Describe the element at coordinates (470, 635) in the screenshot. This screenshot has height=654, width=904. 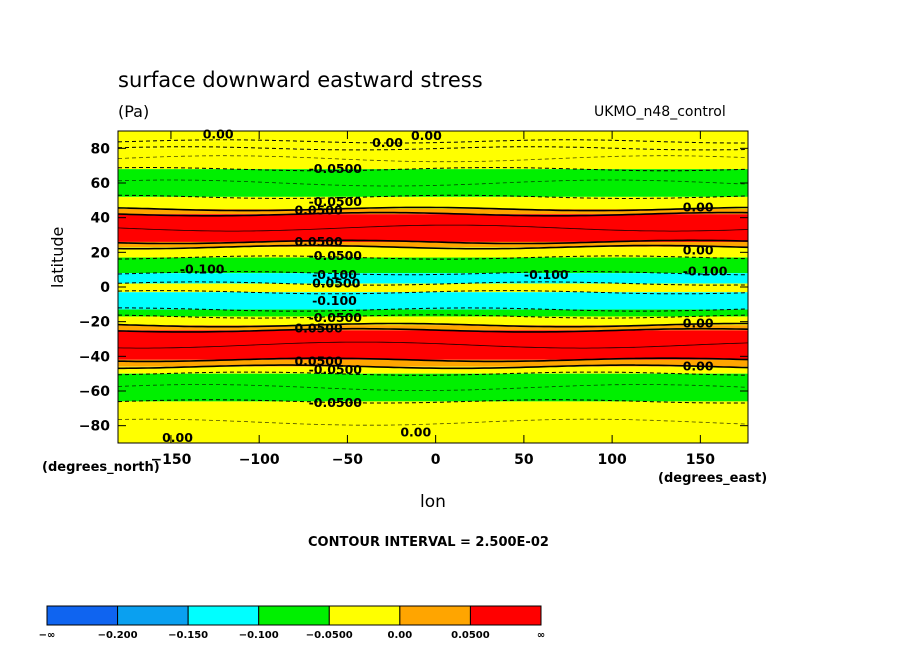
I see `colorbar-label-6: 0.0500` at that location.